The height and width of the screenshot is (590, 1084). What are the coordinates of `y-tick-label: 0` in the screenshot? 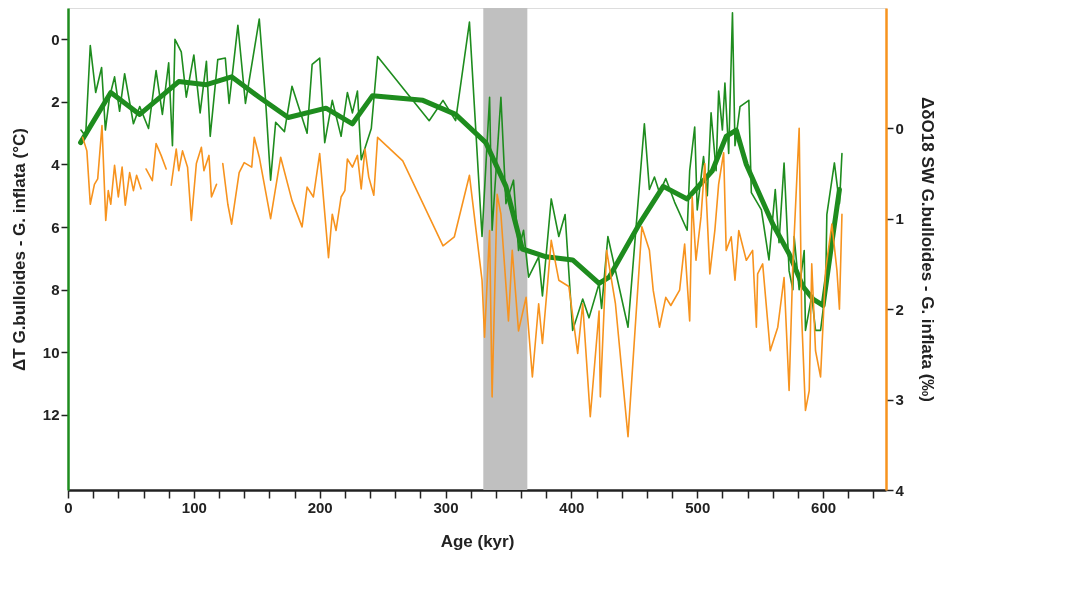 It's located at (55, 39).